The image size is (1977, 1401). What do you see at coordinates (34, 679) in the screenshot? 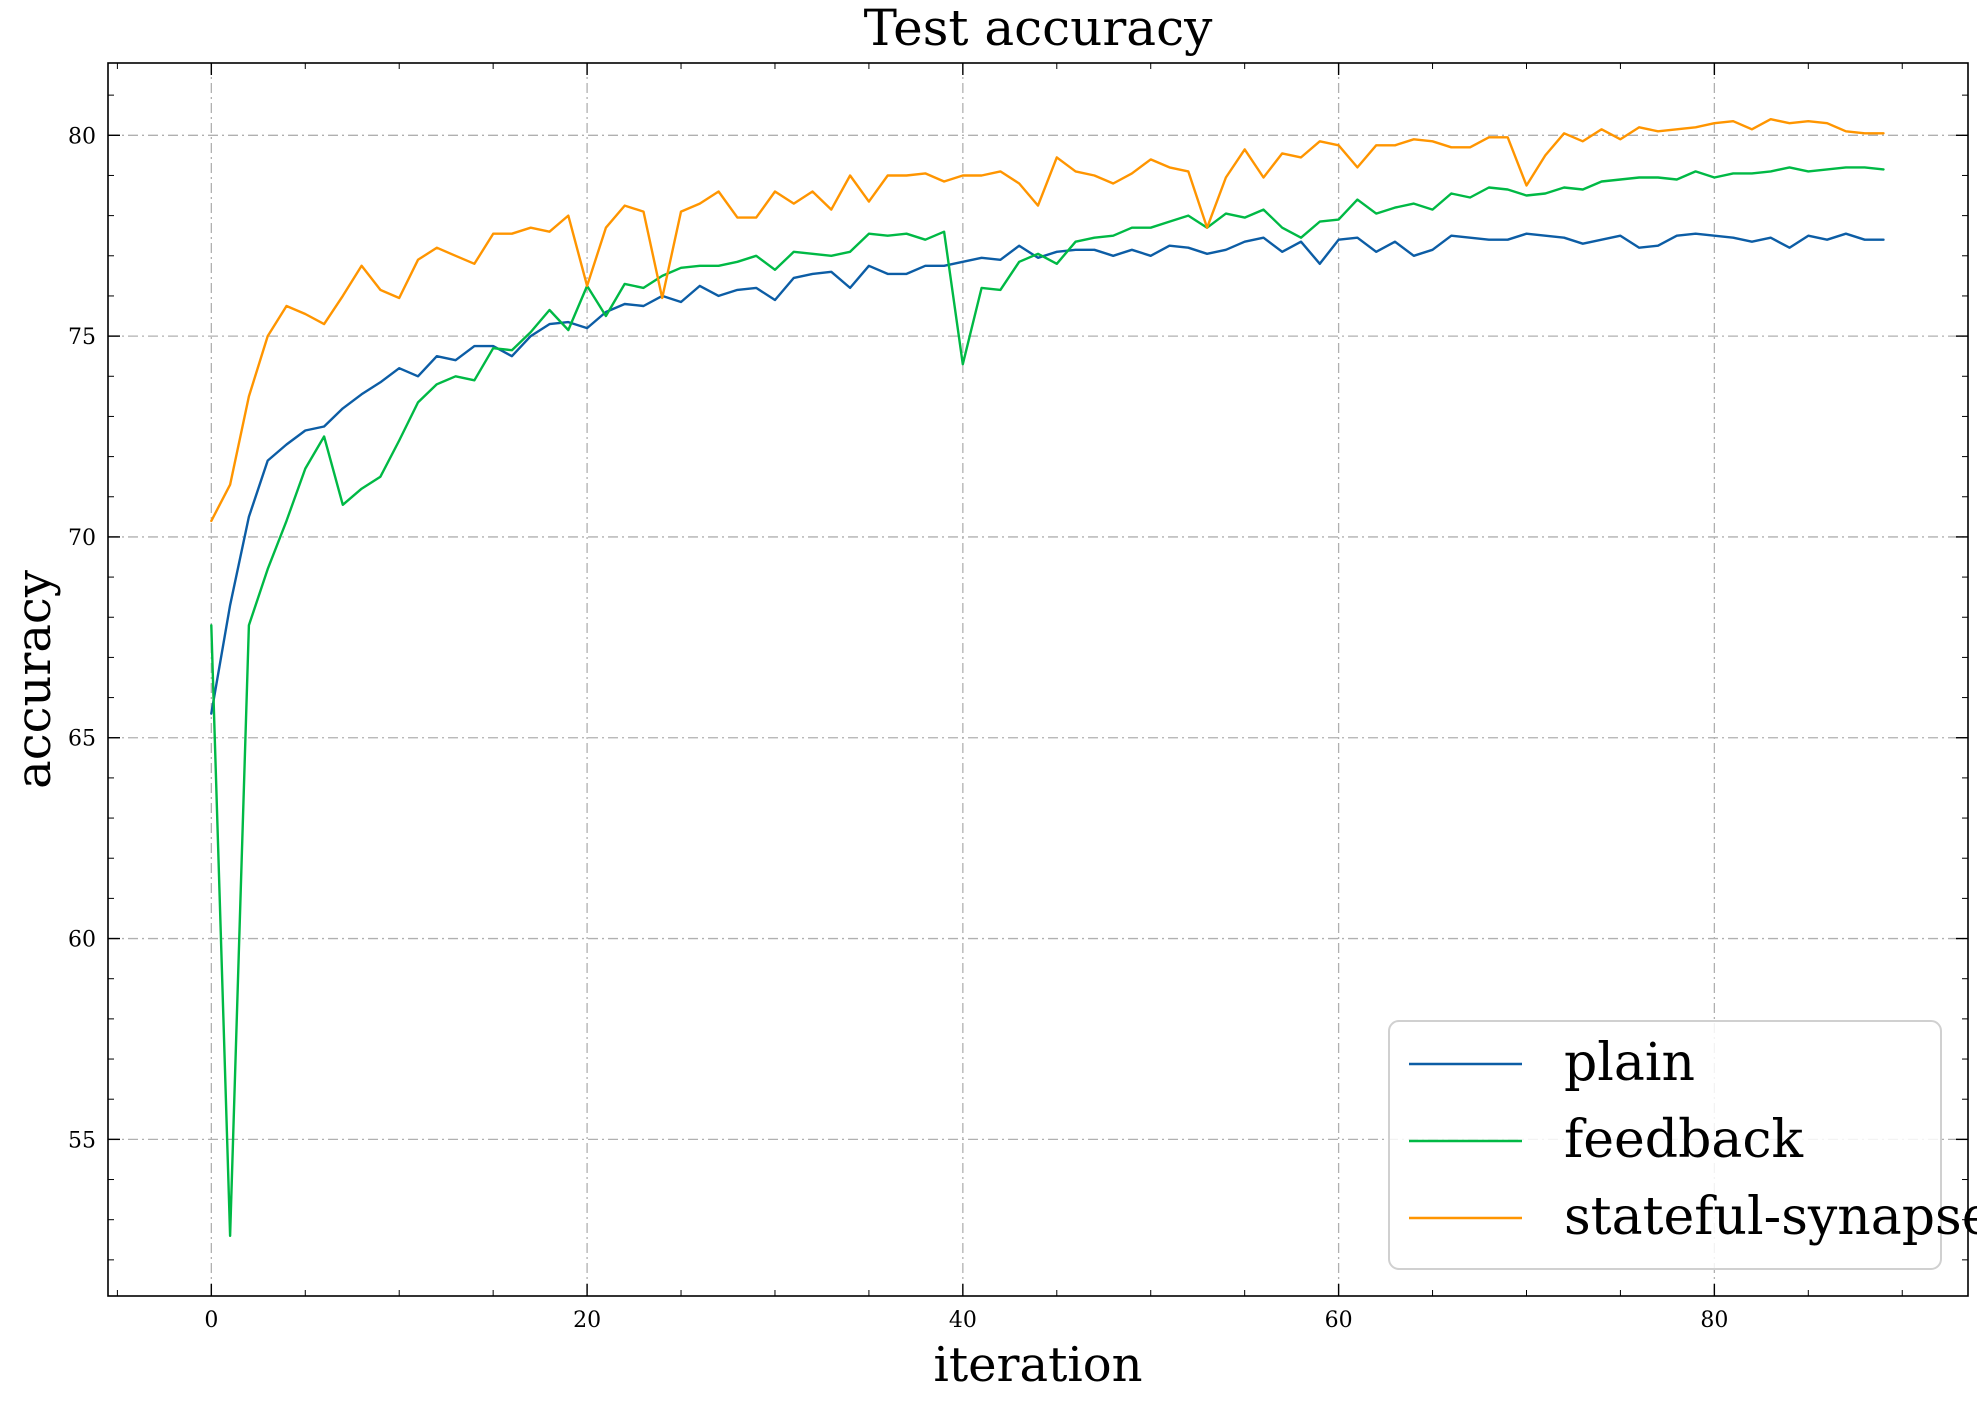
I see `y-axis-label: accuracy` at bounding box center [34, 679].